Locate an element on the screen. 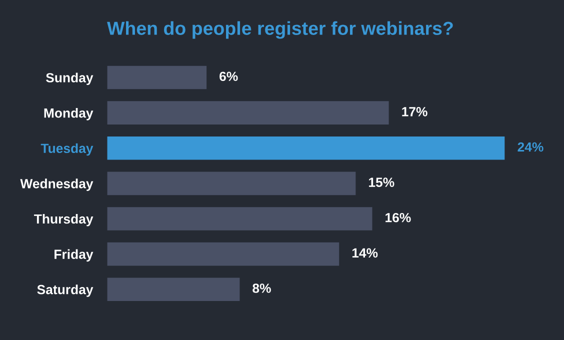 Image resolution: width=564 pixels, height=340 pixels. y-tick-label: Sunday is located at coordinates (70, 79).